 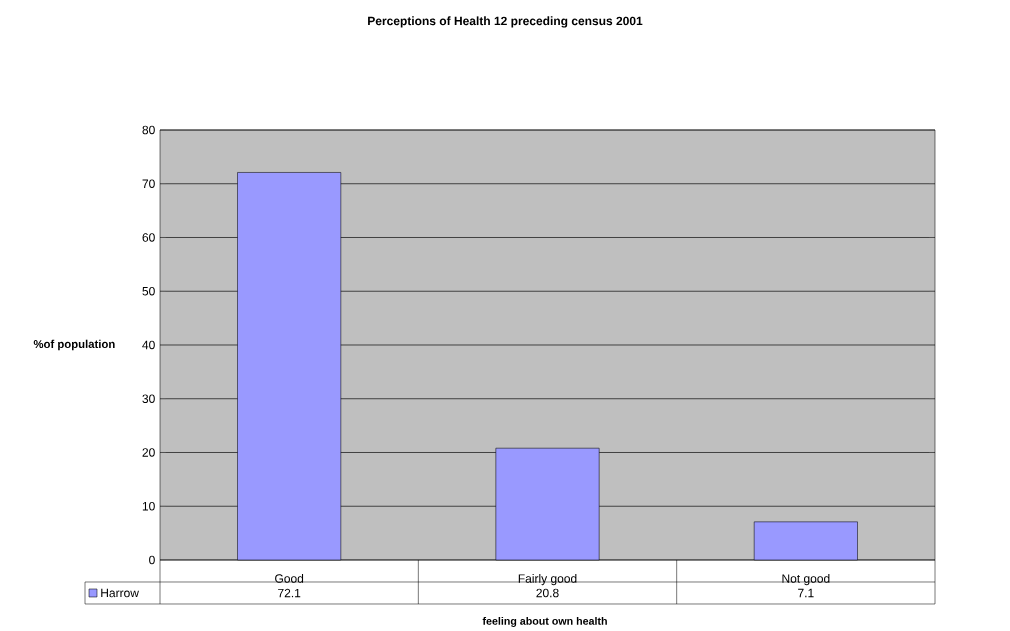 What do you see at coordinates (547, 593) in the screenshot?
I see `data-label: 20.8` at bounding box center [547, 593].